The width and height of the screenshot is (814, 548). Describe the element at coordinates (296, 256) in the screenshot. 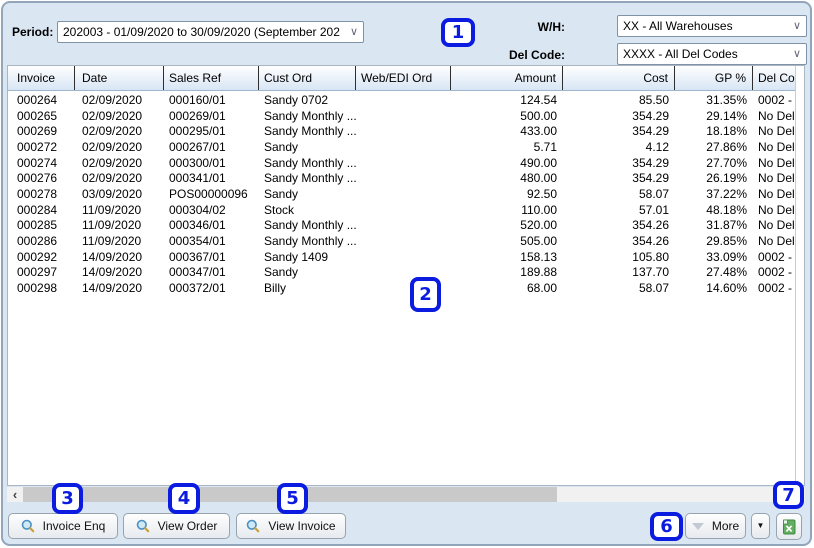

I see `cell-cust-ord: Sandy 1409` at that location.